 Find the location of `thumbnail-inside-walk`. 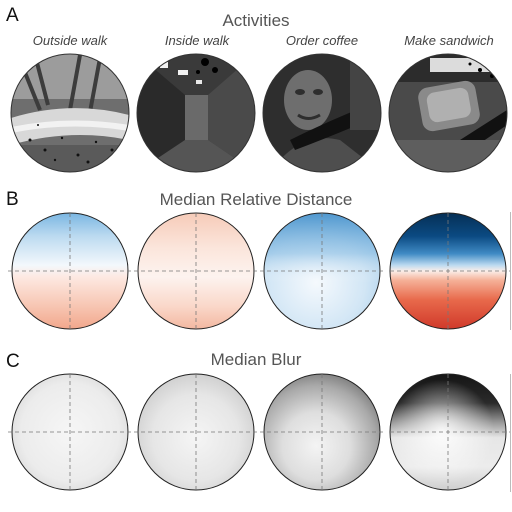

thumbnail-inside-walk is located at coordinates (196, 113).